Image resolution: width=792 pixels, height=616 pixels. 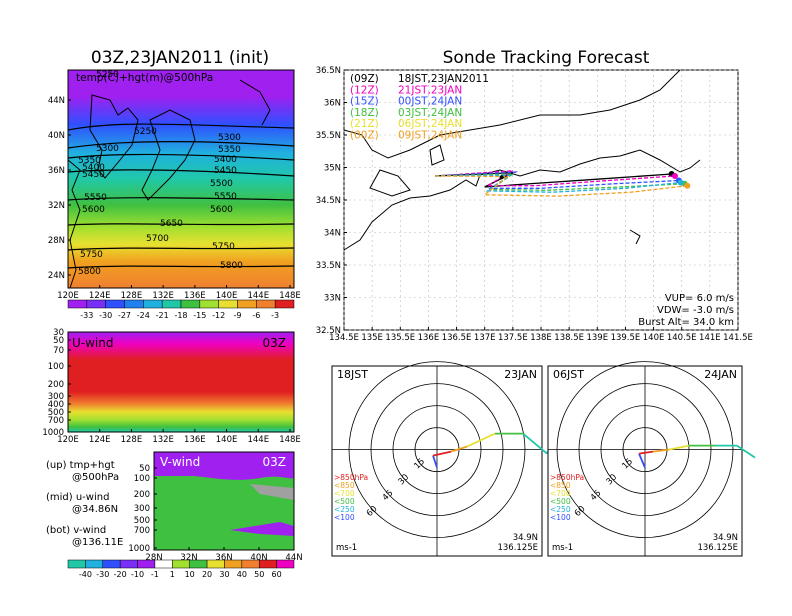 I want to click on x-tick-label: 144E, so click(x=258, y=440).